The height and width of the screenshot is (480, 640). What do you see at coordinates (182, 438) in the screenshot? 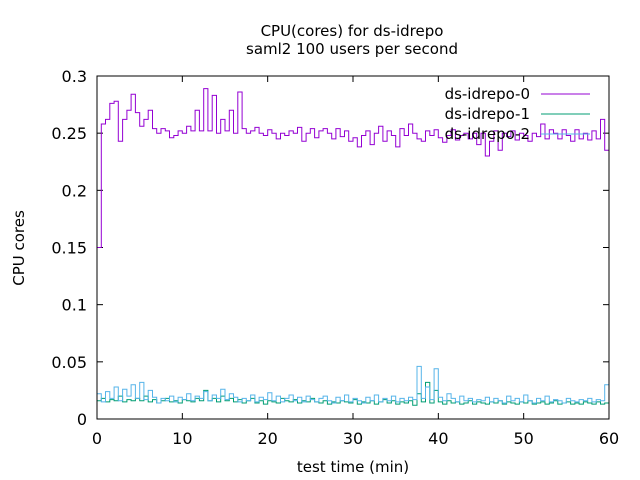
I see `x-tick-label: 10` at bounding box center [182, 438].